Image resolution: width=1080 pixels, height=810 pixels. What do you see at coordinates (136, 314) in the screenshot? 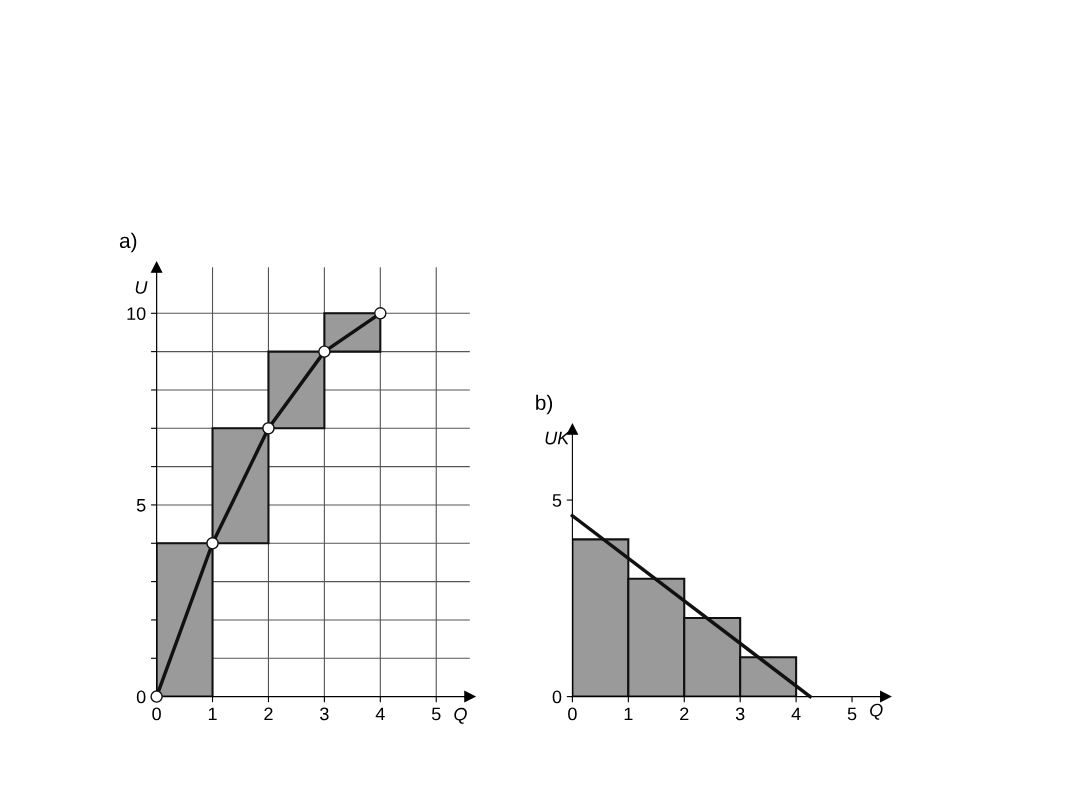
I see `y-tick-label: 10` at bounding box center [136, 314].